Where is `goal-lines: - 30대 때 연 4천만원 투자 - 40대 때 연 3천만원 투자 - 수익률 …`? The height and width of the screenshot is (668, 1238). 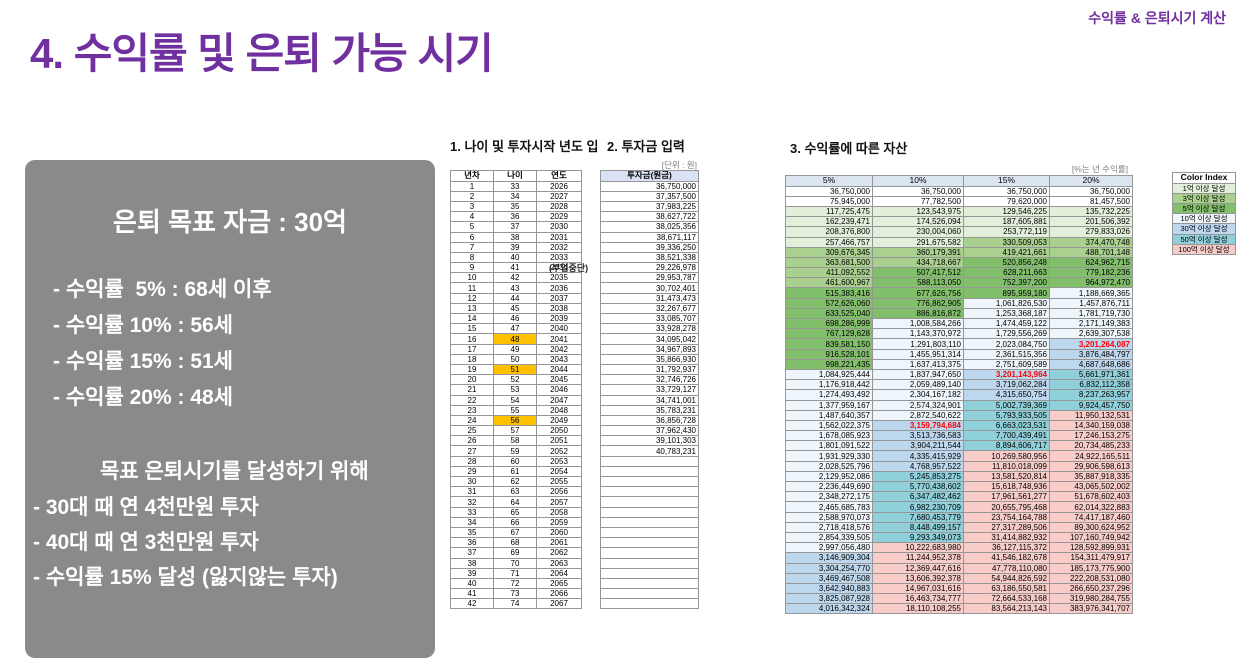 goal-lines: - 30대 때 연 4천만원 투자 - 40대 때 연 3천만원 투자 - 수익률 … is located at coordinates (185, 542).